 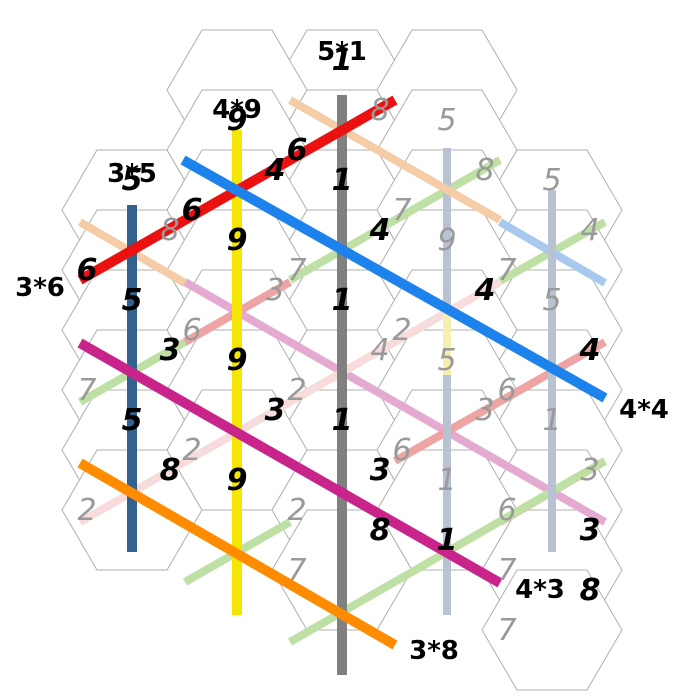 I want to click on clue-4x4: 4*4, so click(x=644, y=410).